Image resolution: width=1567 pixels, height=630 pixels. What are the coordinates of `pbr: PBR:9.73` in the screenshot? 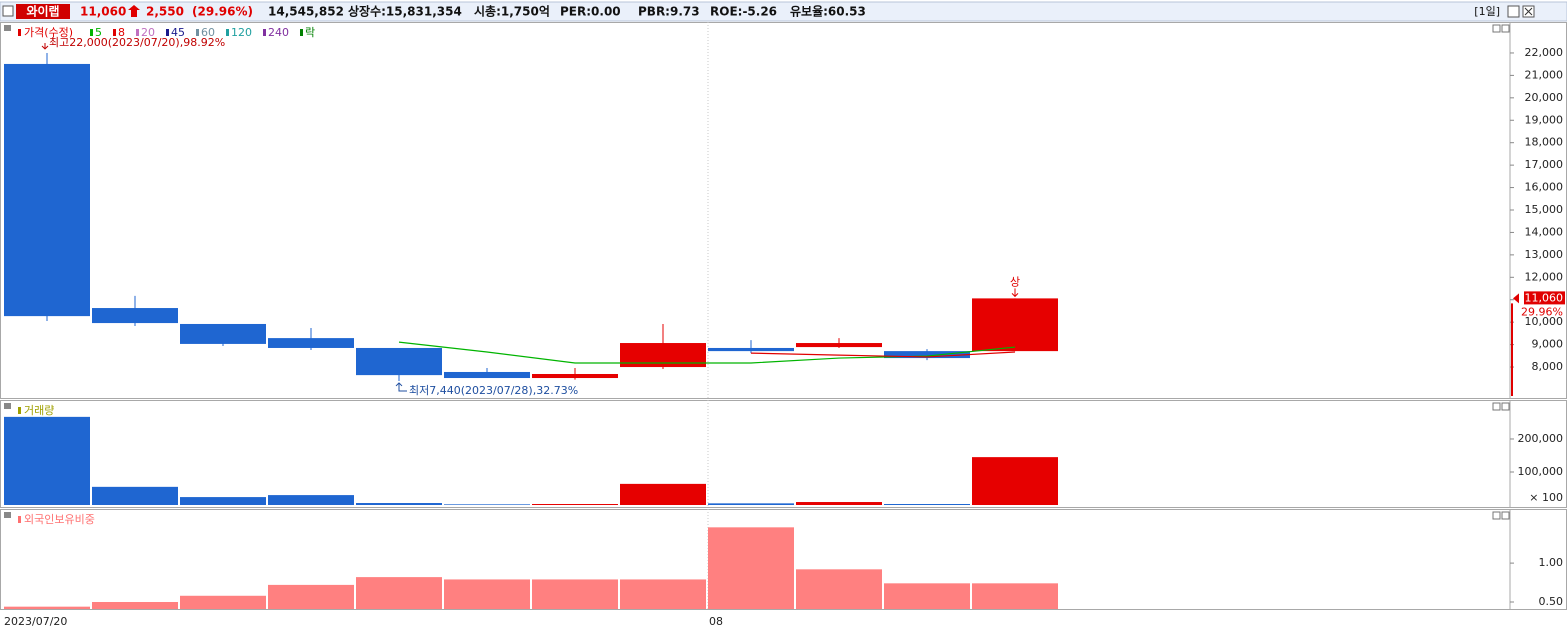 It's located at (669, 12).